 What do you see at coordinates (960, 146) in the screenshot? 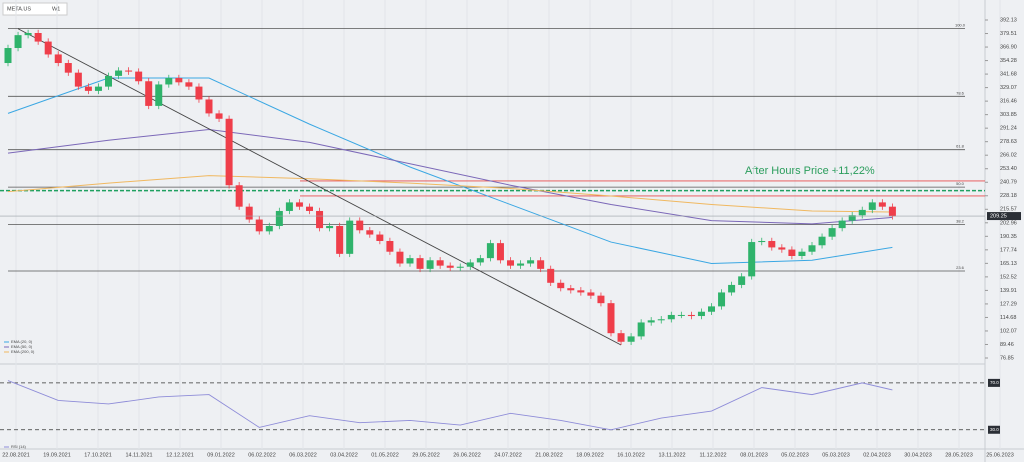
I see `fib-label: 61.8` at bounding box center [960, 146].